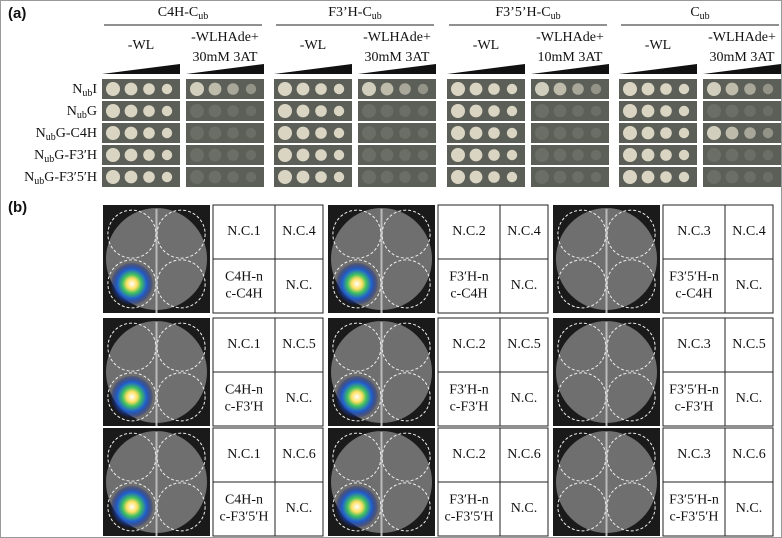 The height and width of the screenshot is (538, 782). What do you see at coordinates (570, 57) in the screenshot?
I see `condition-label: 10mM 3AT` at bounding box center [570, 57].